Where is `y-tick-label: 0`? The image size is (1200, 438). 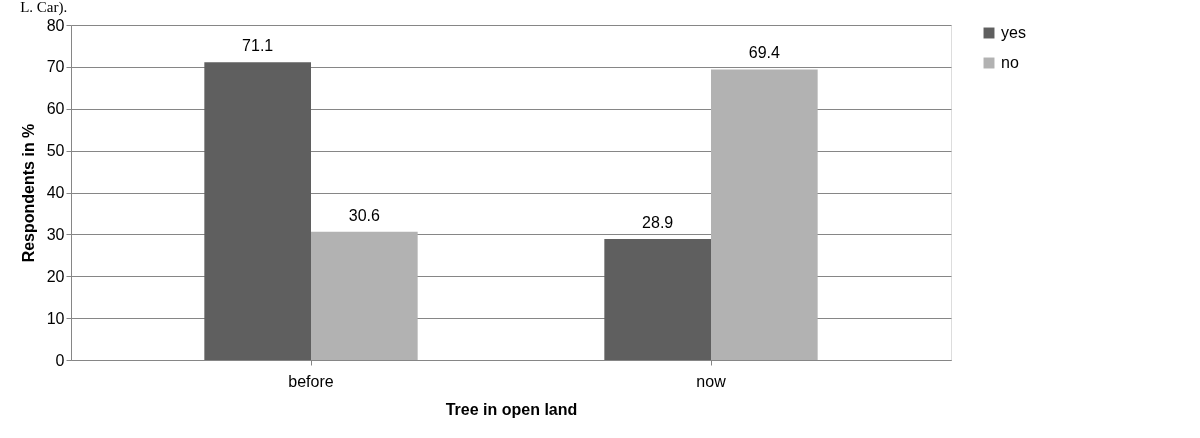
y-tick-label: 0 is located at coordinates (60, 360).